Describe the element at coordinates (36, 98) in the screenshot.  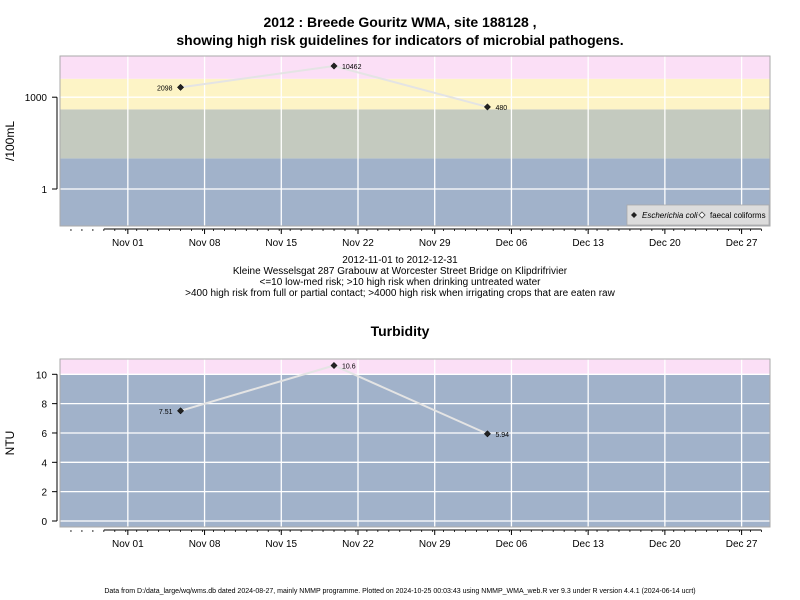
I see `y-tick-label-1-1: 1000` at that location.